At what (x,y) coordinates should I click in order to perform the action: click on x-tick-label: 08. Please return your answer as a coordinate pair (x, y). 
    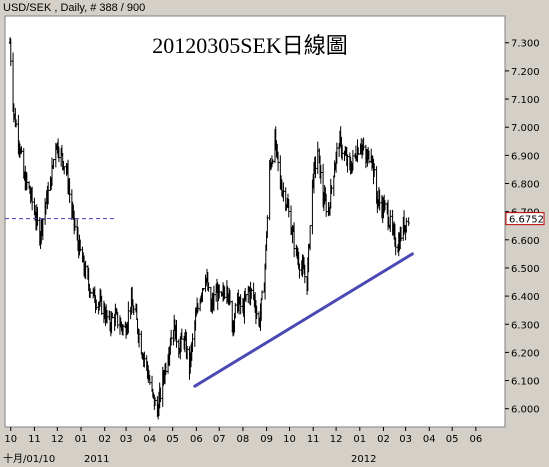
    Looking at the image, I should click on (243, 439).